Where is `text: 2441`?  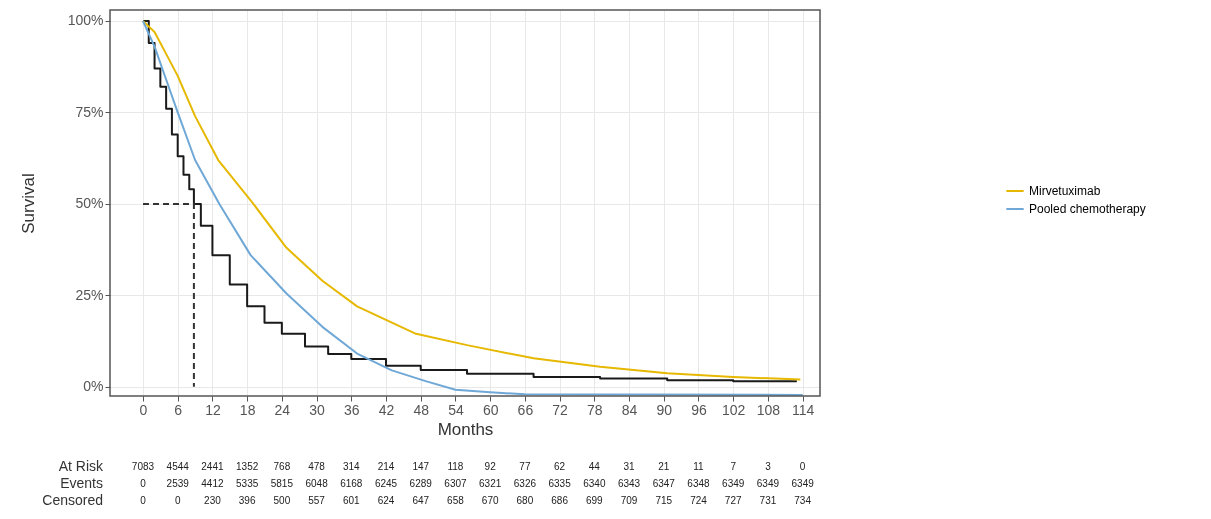 text: 2441 is located at coordinates (212, 466).